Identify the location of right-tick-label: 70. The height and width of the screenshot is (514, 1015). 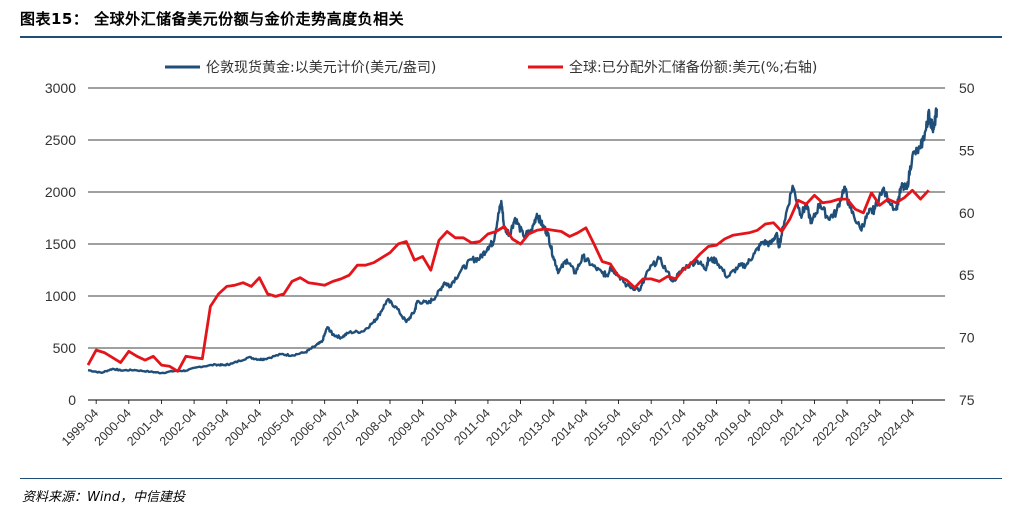
(967, 338).